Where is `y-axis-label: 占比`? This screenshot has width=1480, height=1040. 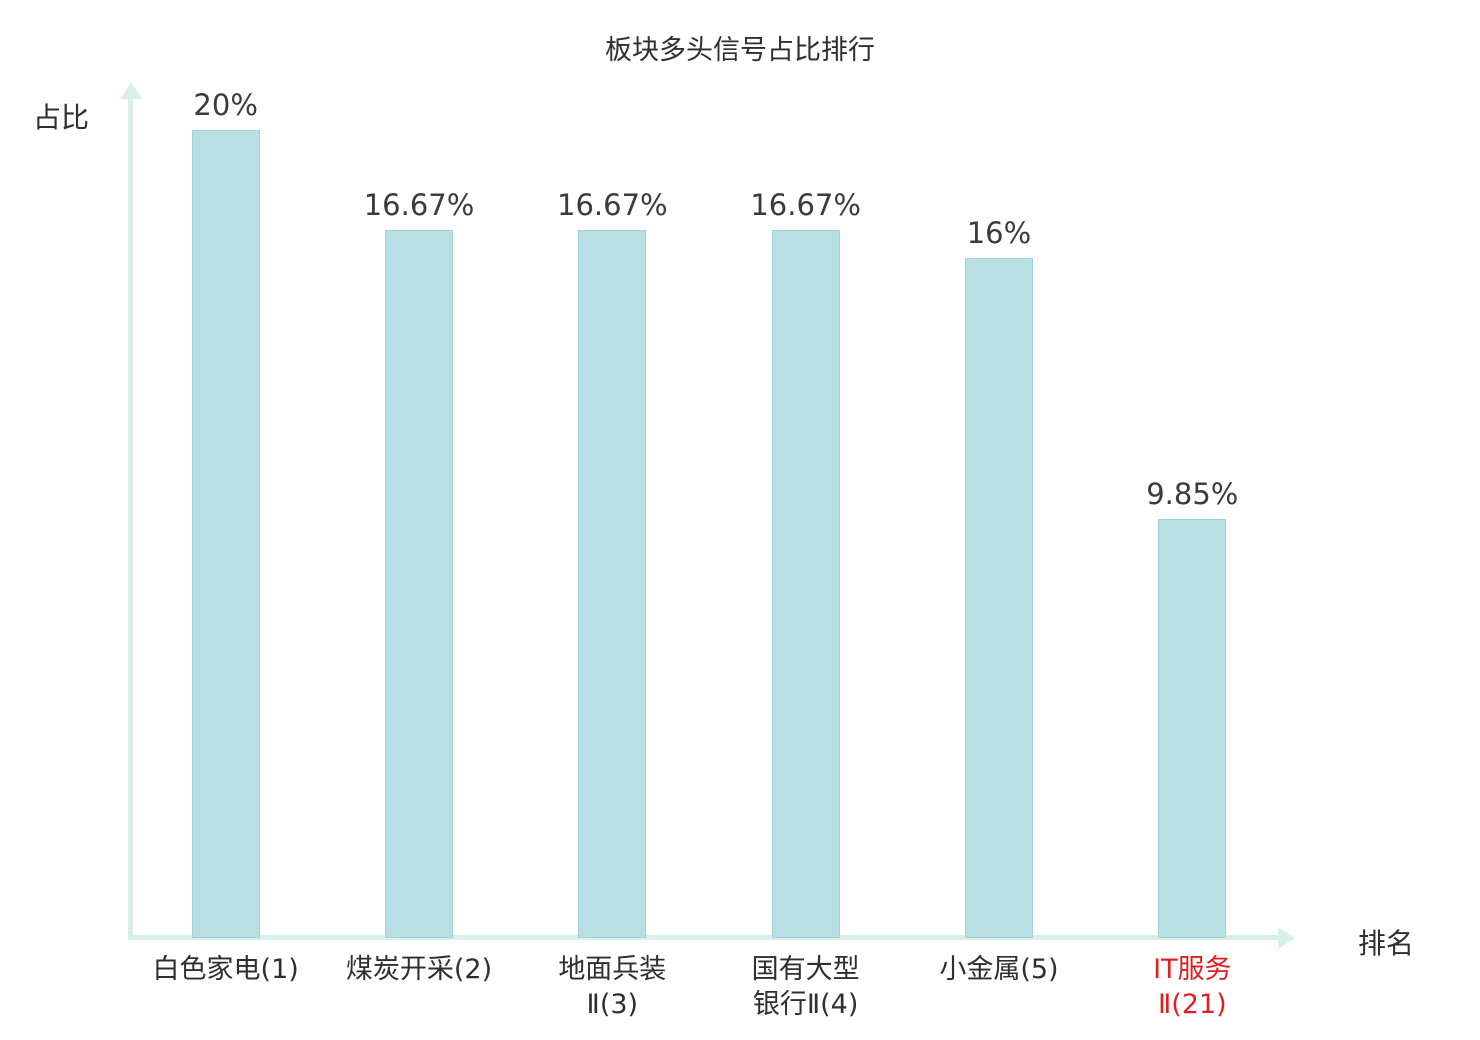
y-axis-label: 占比 is located at coordinates (61, 117).